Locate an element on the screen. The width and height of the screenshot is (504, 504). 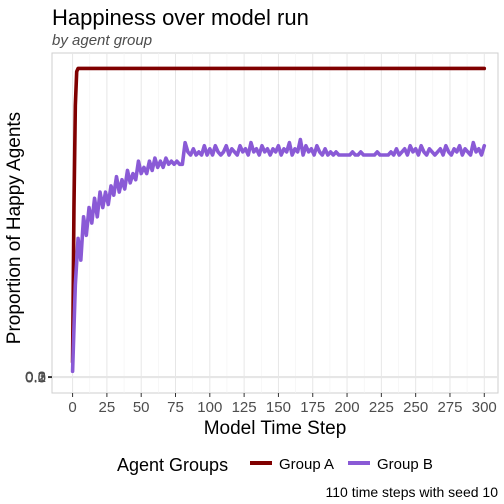
x-tick-label: 200 is located at coordinates (347, 407).